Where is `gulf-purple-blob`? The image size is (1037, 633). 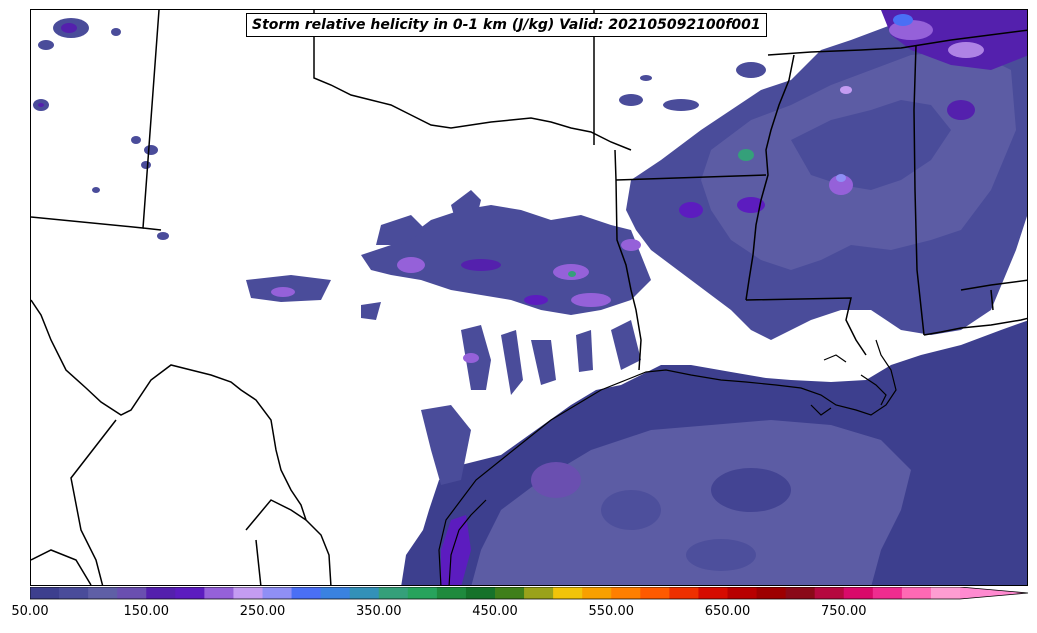
gulf-purple-blob is located at coordinates (556, 480).